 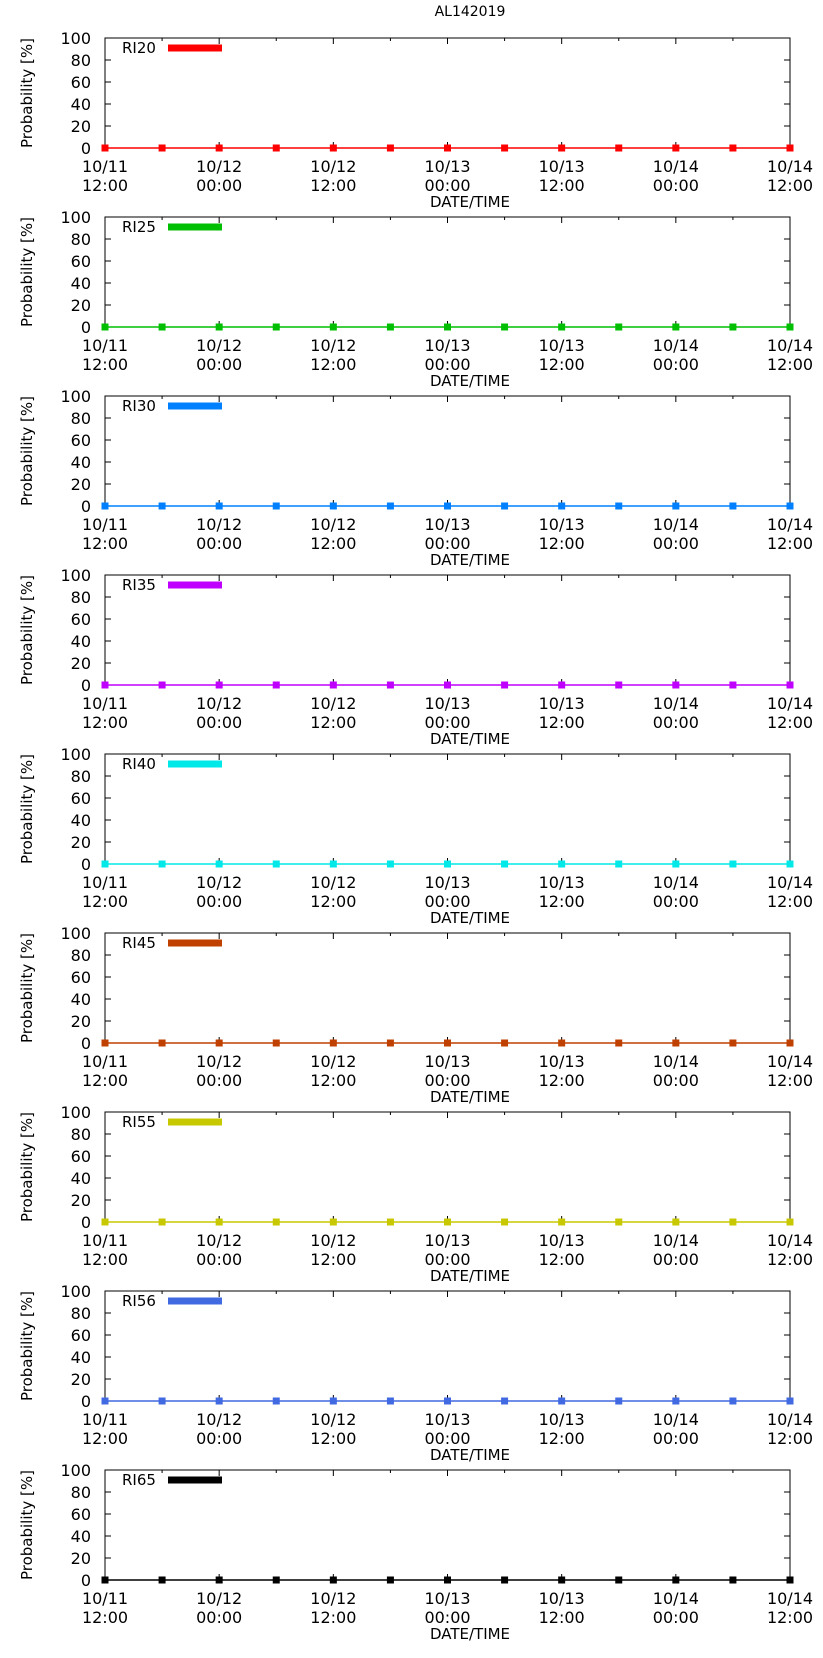 I want to click on y-tick-label: 20, so click(x=81, y=305).